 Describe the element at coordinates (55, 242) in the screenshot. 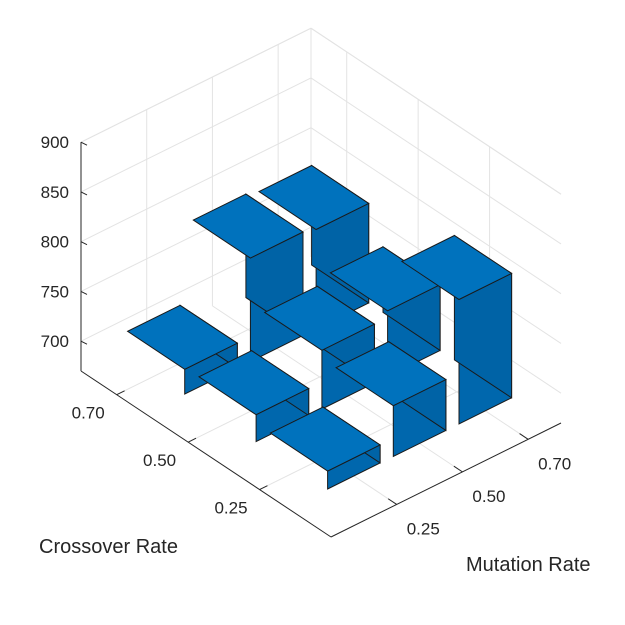

I see `z-tick-label: 800` at that location.